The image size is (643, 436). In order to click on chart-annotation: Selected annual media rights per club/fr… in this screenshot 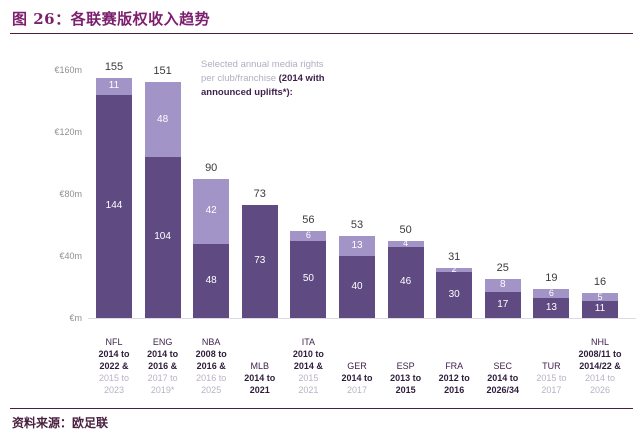, I will do `click(312, 79)`.